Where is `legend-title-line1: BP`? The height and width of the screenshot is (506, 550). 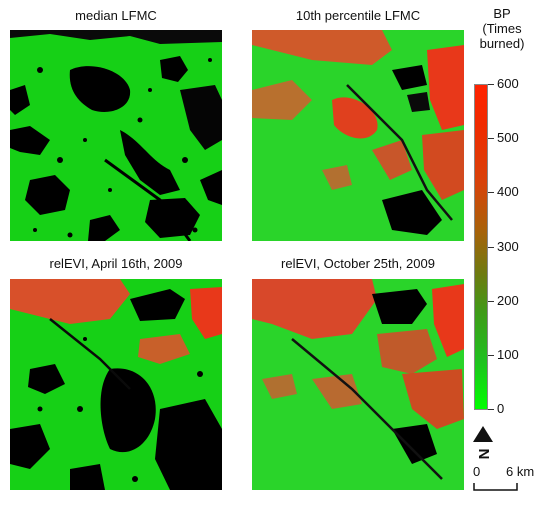
legend-title-line1: BP is located at coordinates (502, 13).